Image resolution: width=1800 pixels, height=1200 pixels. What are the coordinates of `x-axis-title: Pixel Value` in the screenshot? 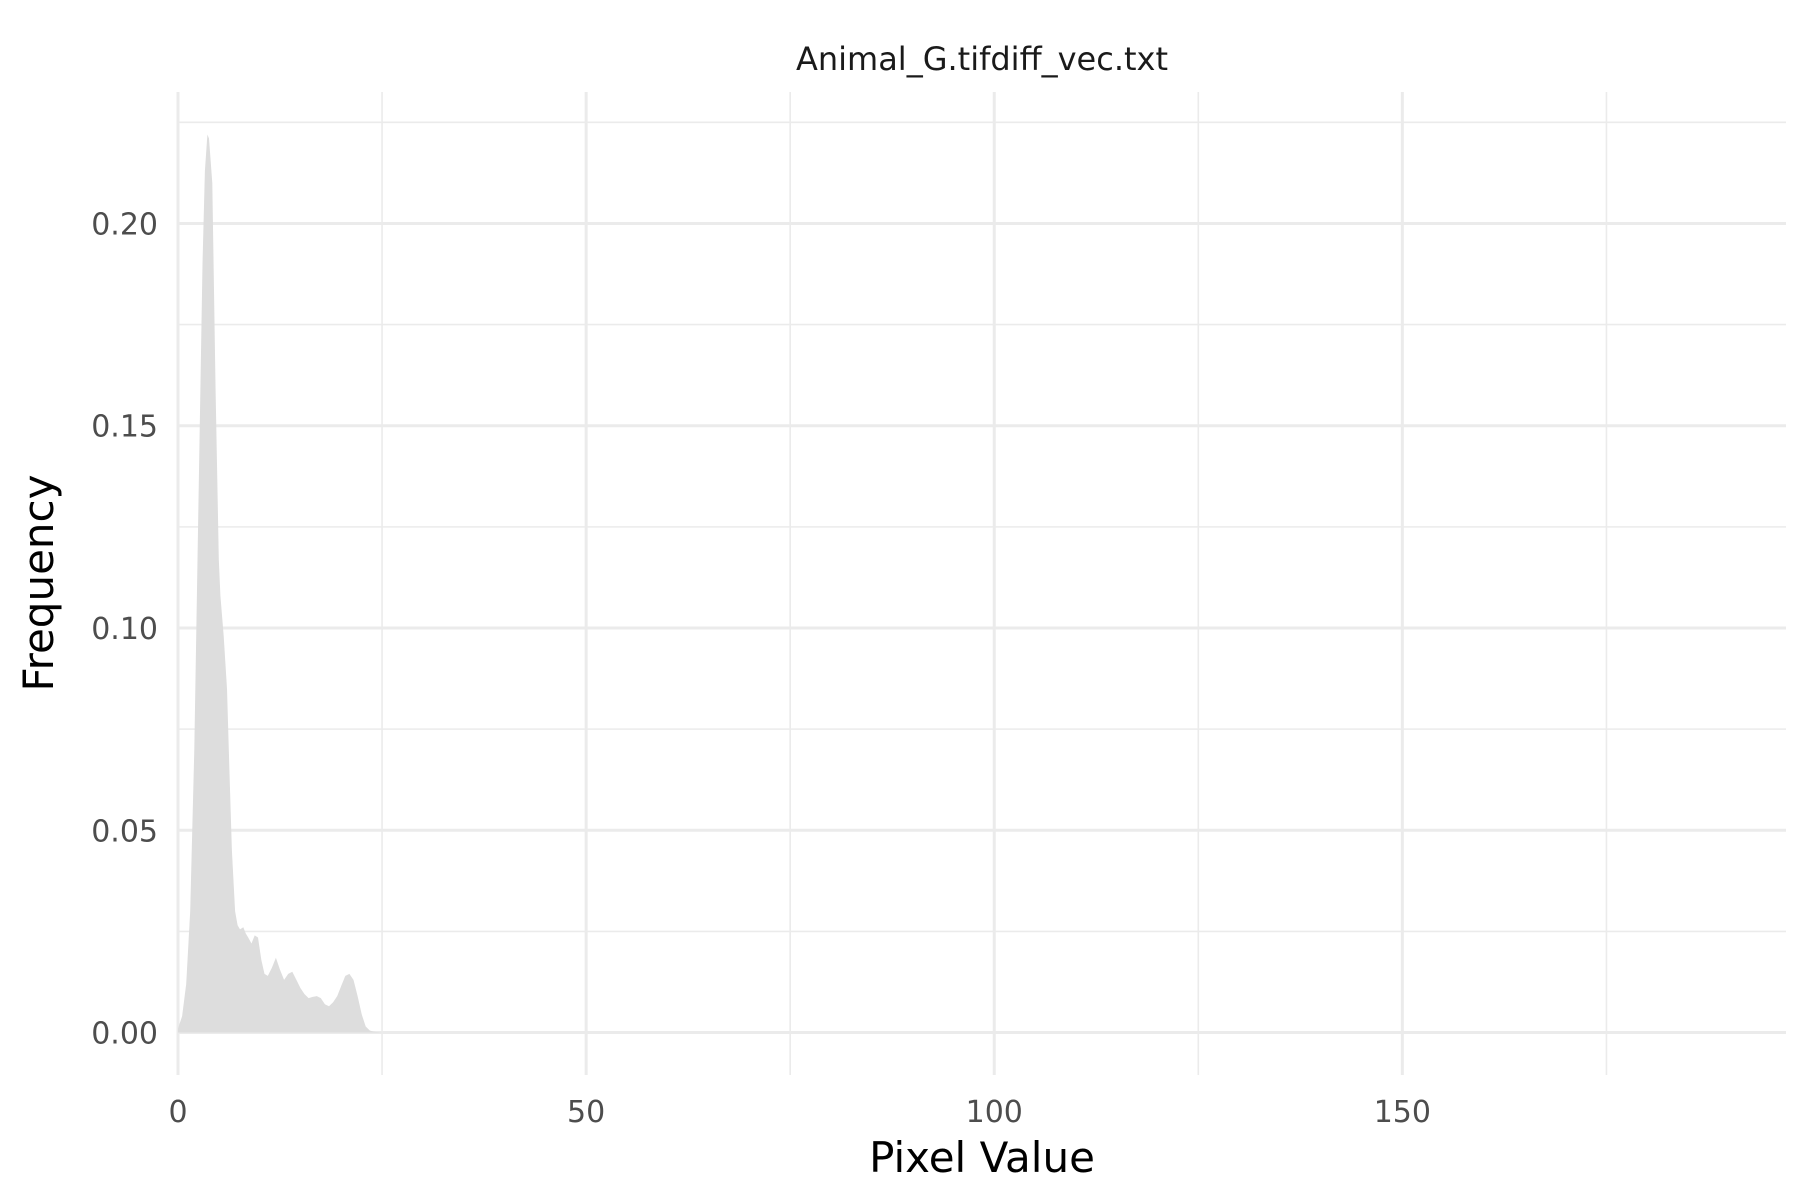 It's located at (982, 1157).